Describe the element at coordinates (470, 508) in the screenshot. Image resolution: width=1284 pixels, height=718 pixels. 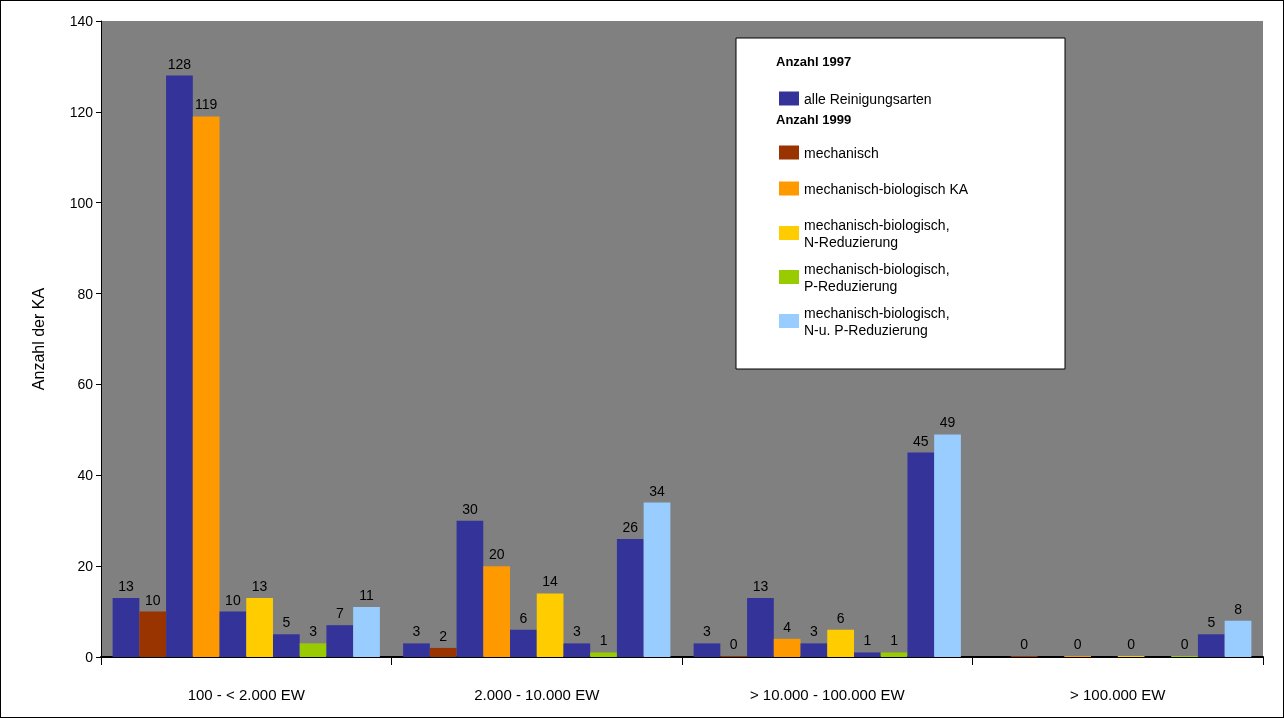
I see `data-label: 30` at that location.